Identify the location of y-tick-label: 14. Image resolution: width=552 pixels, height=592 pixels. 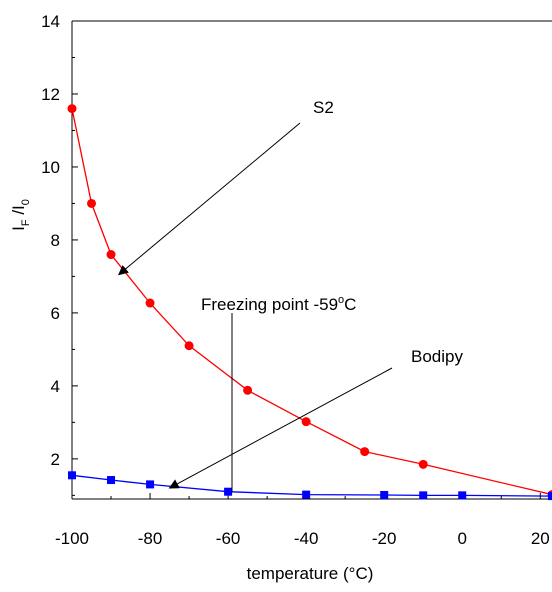
(50, 21).